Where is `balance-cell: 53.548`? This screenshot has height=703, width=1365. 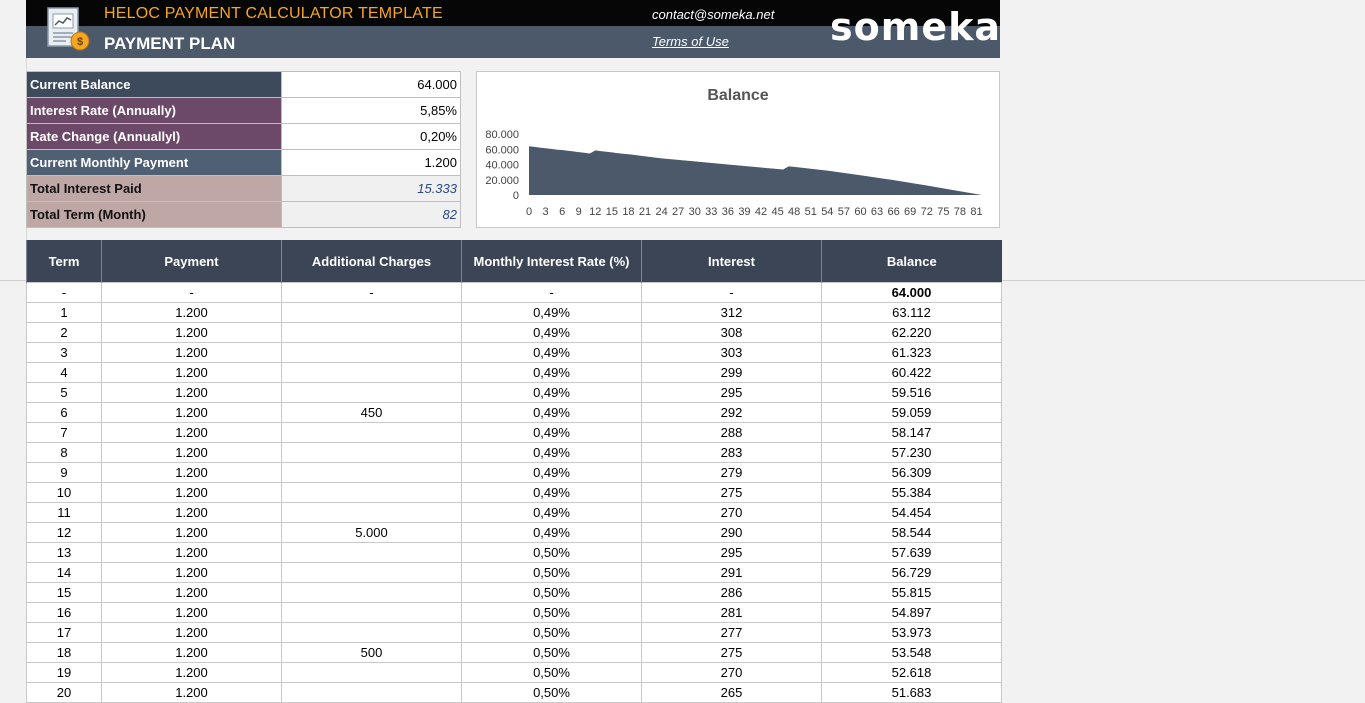 balance-cell: 53.548 is located at coordinates (911, 652).